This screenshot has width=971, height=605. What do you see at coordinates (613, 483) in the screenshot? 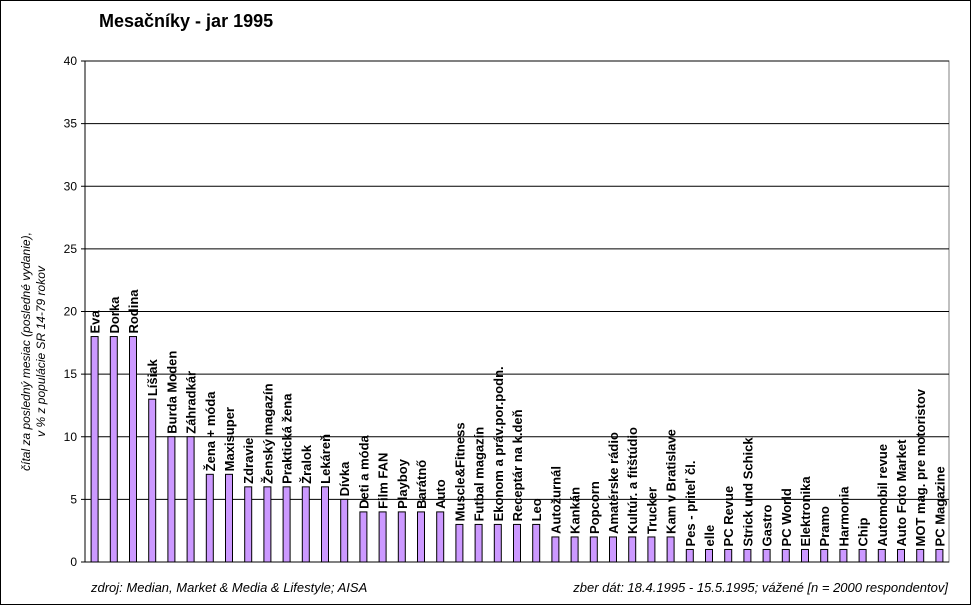
I see `bar-label: Amatérske rádio` at bounding box center [613, 483].